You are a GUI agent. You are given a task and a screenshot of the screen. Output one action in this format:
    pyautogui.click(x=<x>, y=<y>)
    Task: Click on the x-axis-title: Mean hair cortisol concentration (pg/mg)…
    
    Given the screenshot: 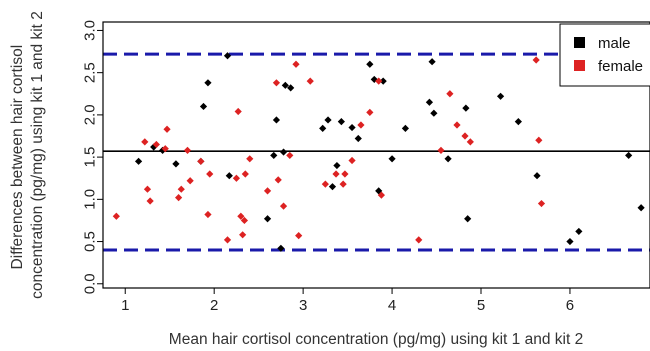 What is the action you would take?
    pyautogui.click(x=376, y=339)
    